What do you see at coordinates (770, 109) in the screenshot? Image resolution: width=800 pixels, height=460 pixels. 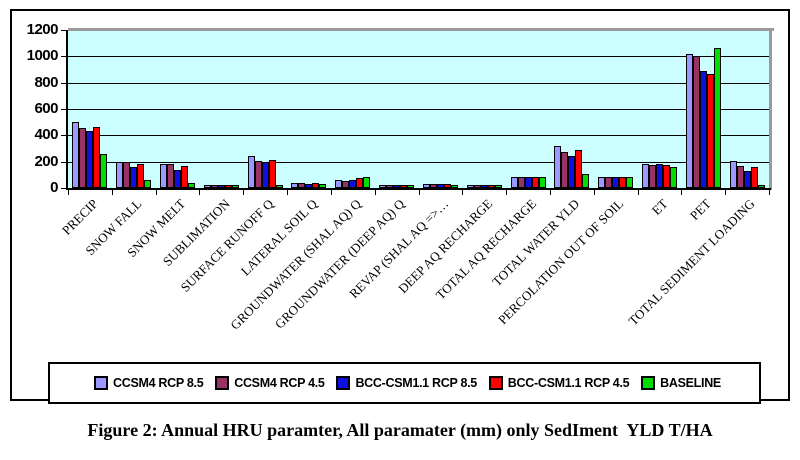 I see `plot-border-right` at bounding box center [770, 109].